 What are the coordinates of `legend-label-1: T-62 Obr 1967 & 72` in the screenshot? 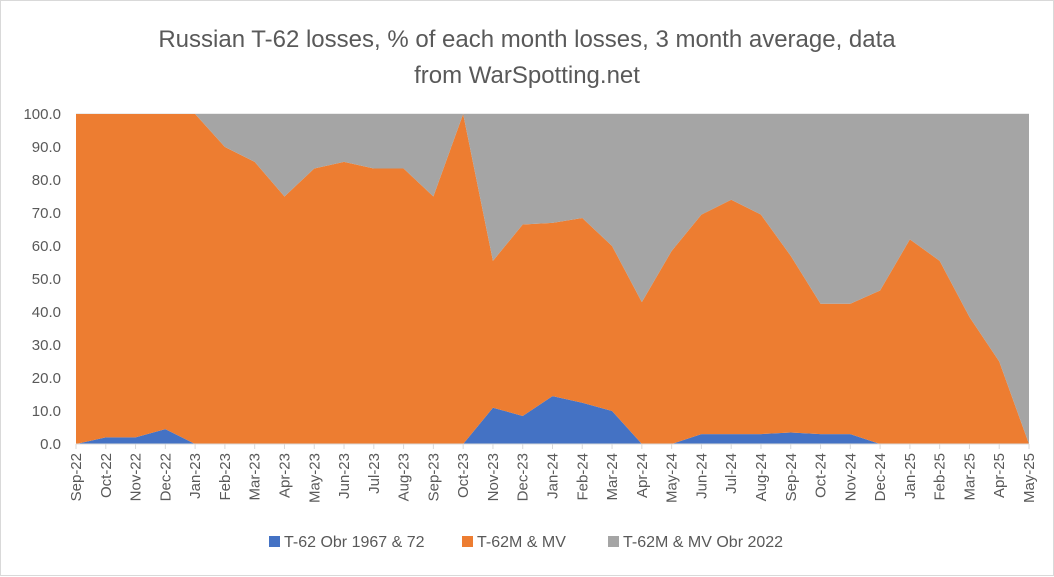 It's located at (354, 542).